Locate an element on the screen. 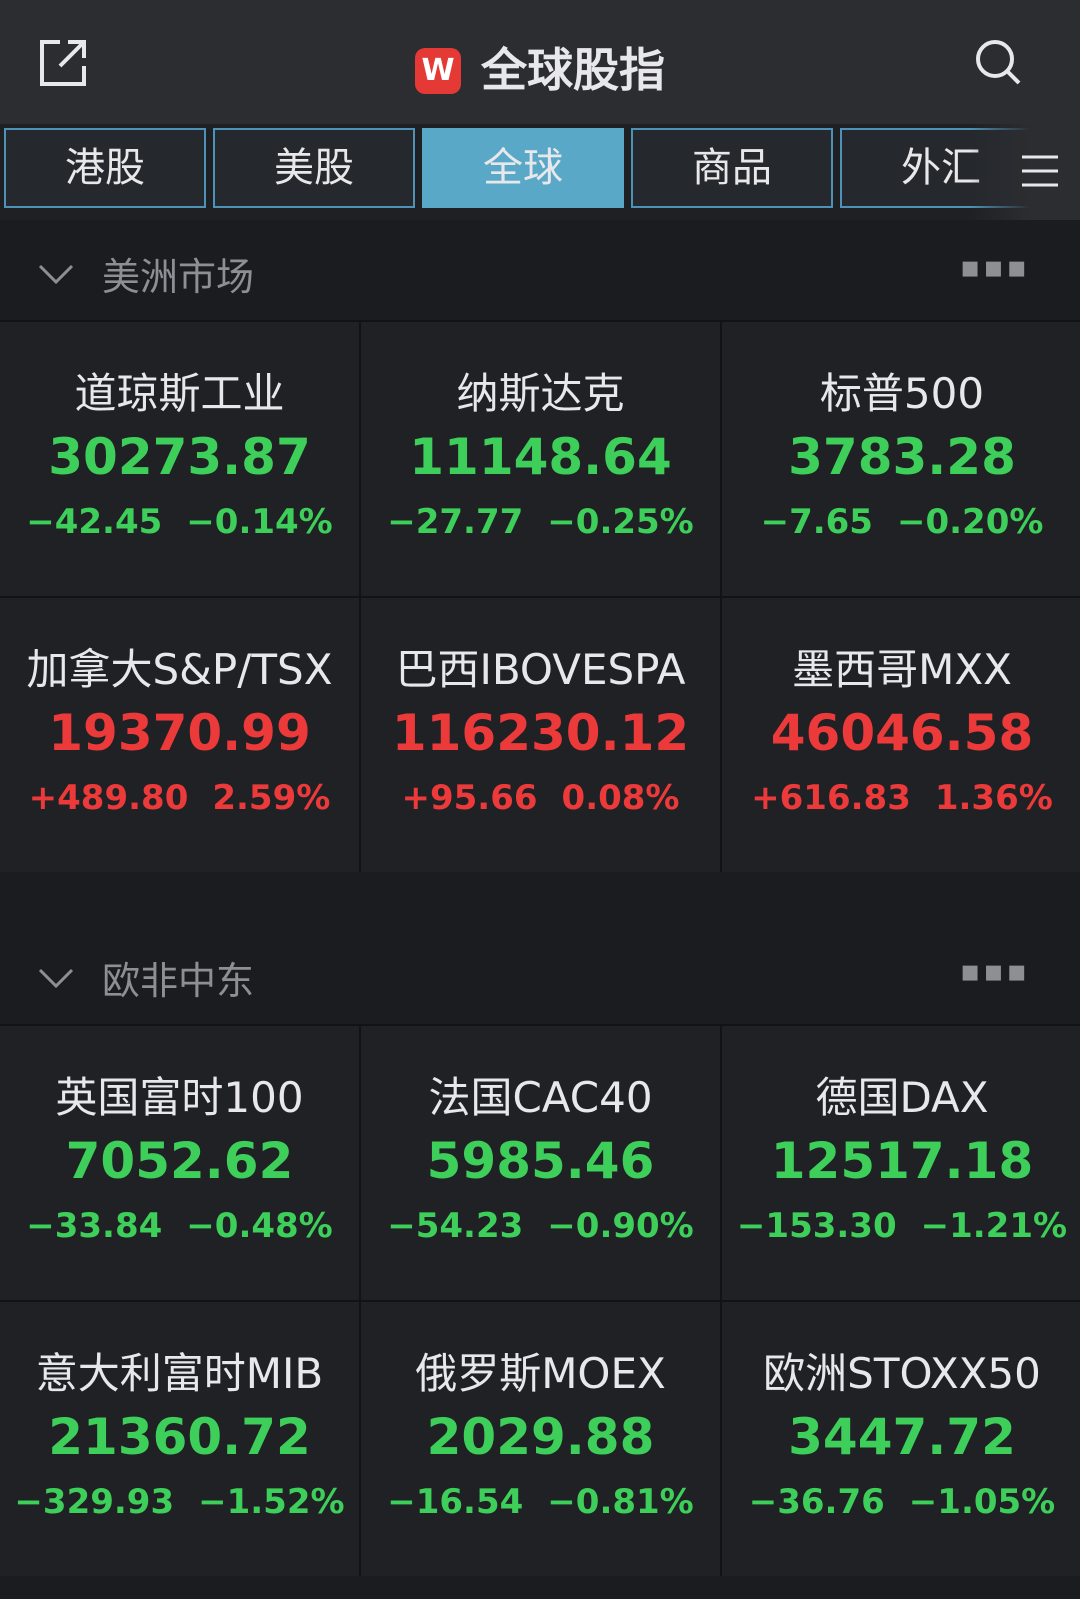 The height and width of the screenshot is (1599, 1080). index-card: 纳斯达克 11148.64 −27.77 −0.25% is located at coordinates (540, 459).